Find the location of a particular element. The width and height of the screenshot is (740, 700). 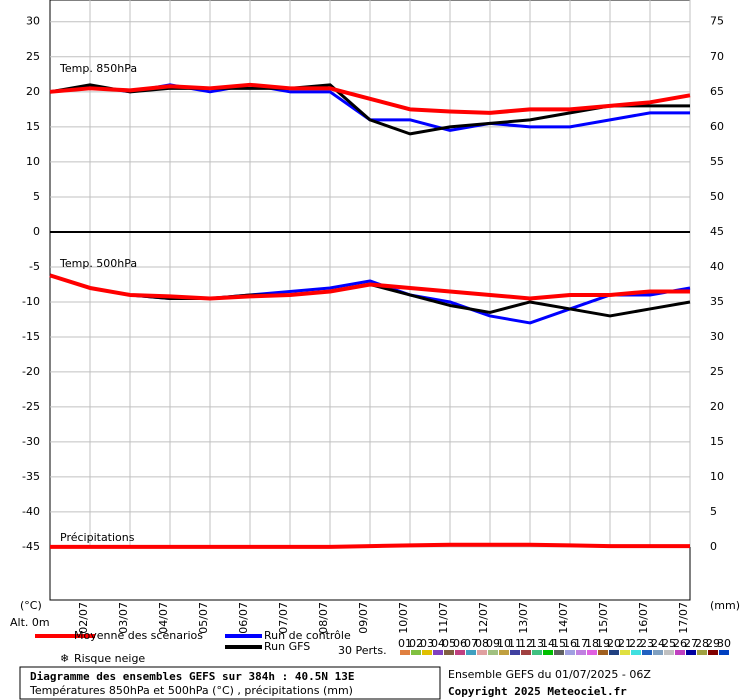

pert-label: 23 is located at coordinates (647, 643).